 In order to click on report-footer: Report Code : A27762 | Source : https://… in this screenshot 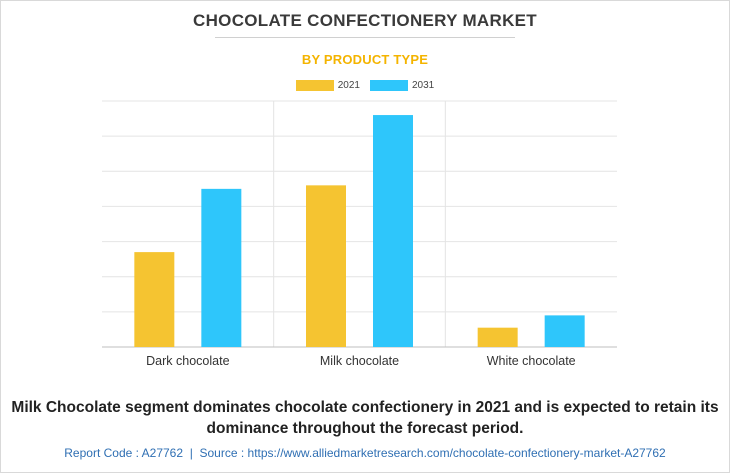, I will do `click(365, 453)`.